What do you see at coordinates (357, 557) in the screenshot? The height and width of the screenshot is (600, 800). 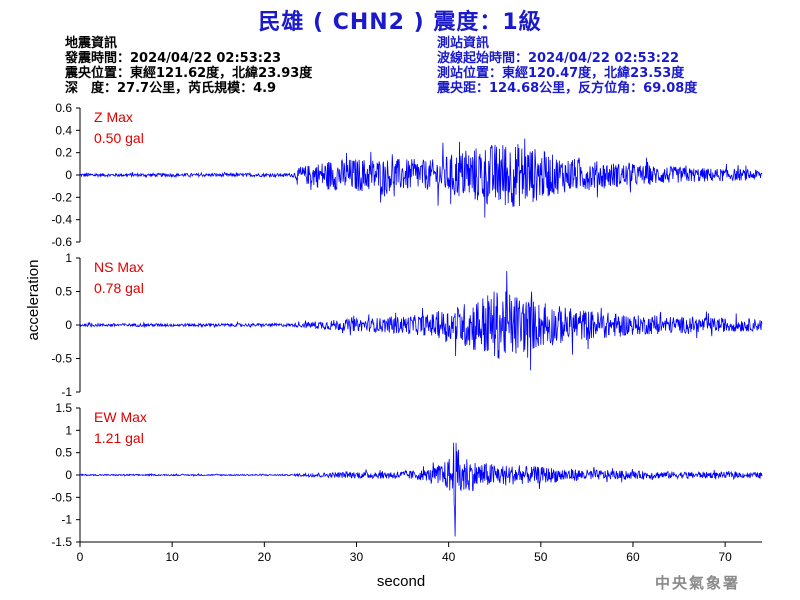 I see `x-tick-label: 30` at bounding box center [357, 557].